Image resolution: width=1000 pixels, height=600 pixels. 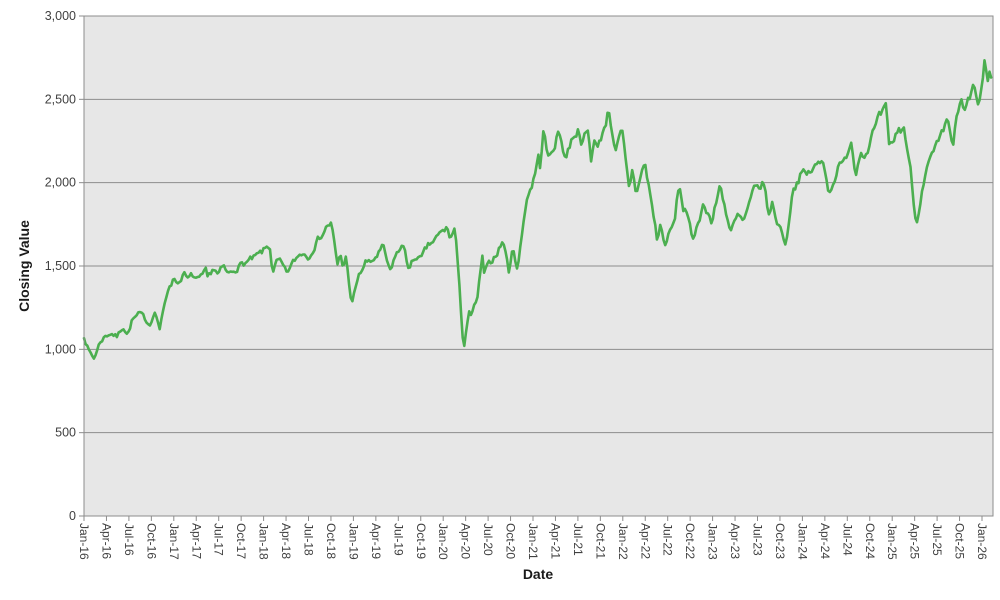 I want to click on x-tick-label: Jan-20, so click(x=443, y=541).